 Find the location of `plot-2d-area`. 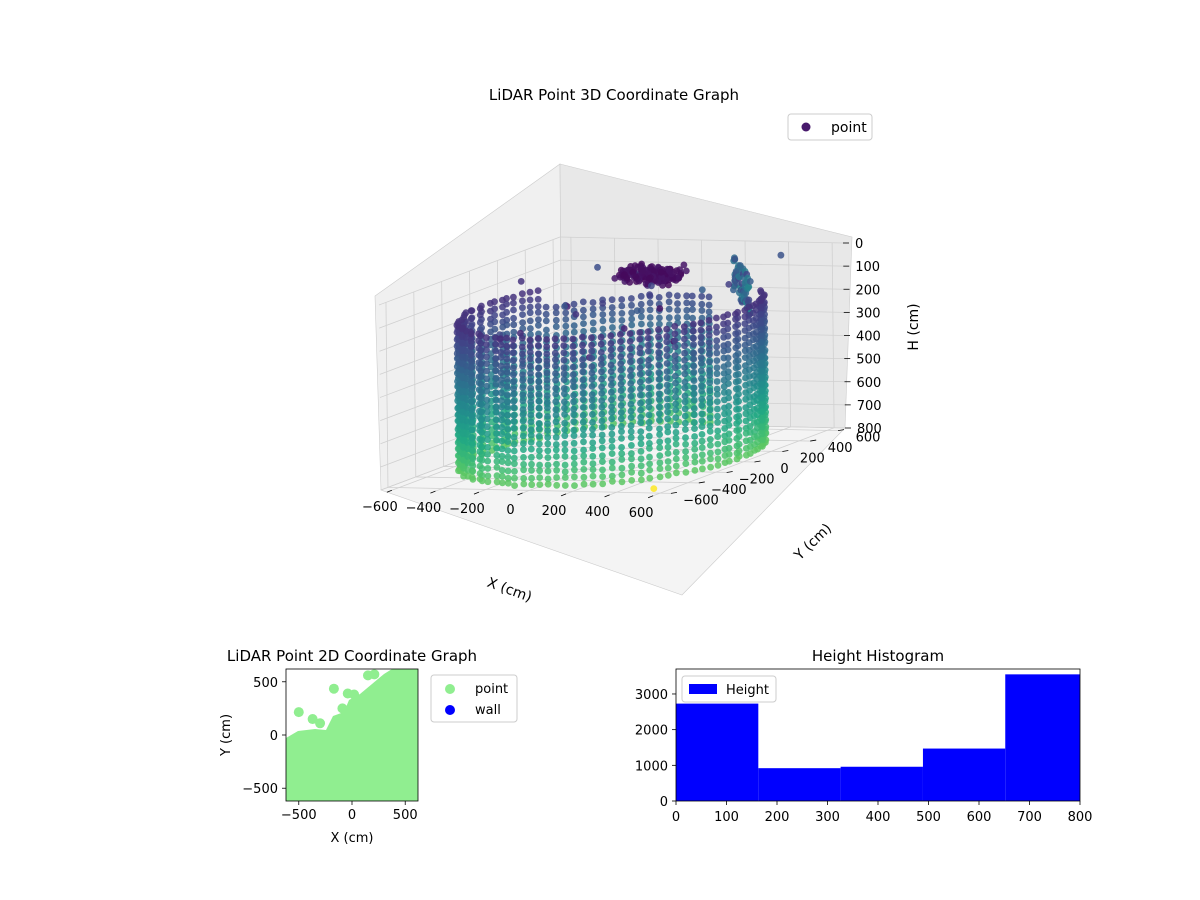

plot-2d-area is located at coordinates (352, 735).